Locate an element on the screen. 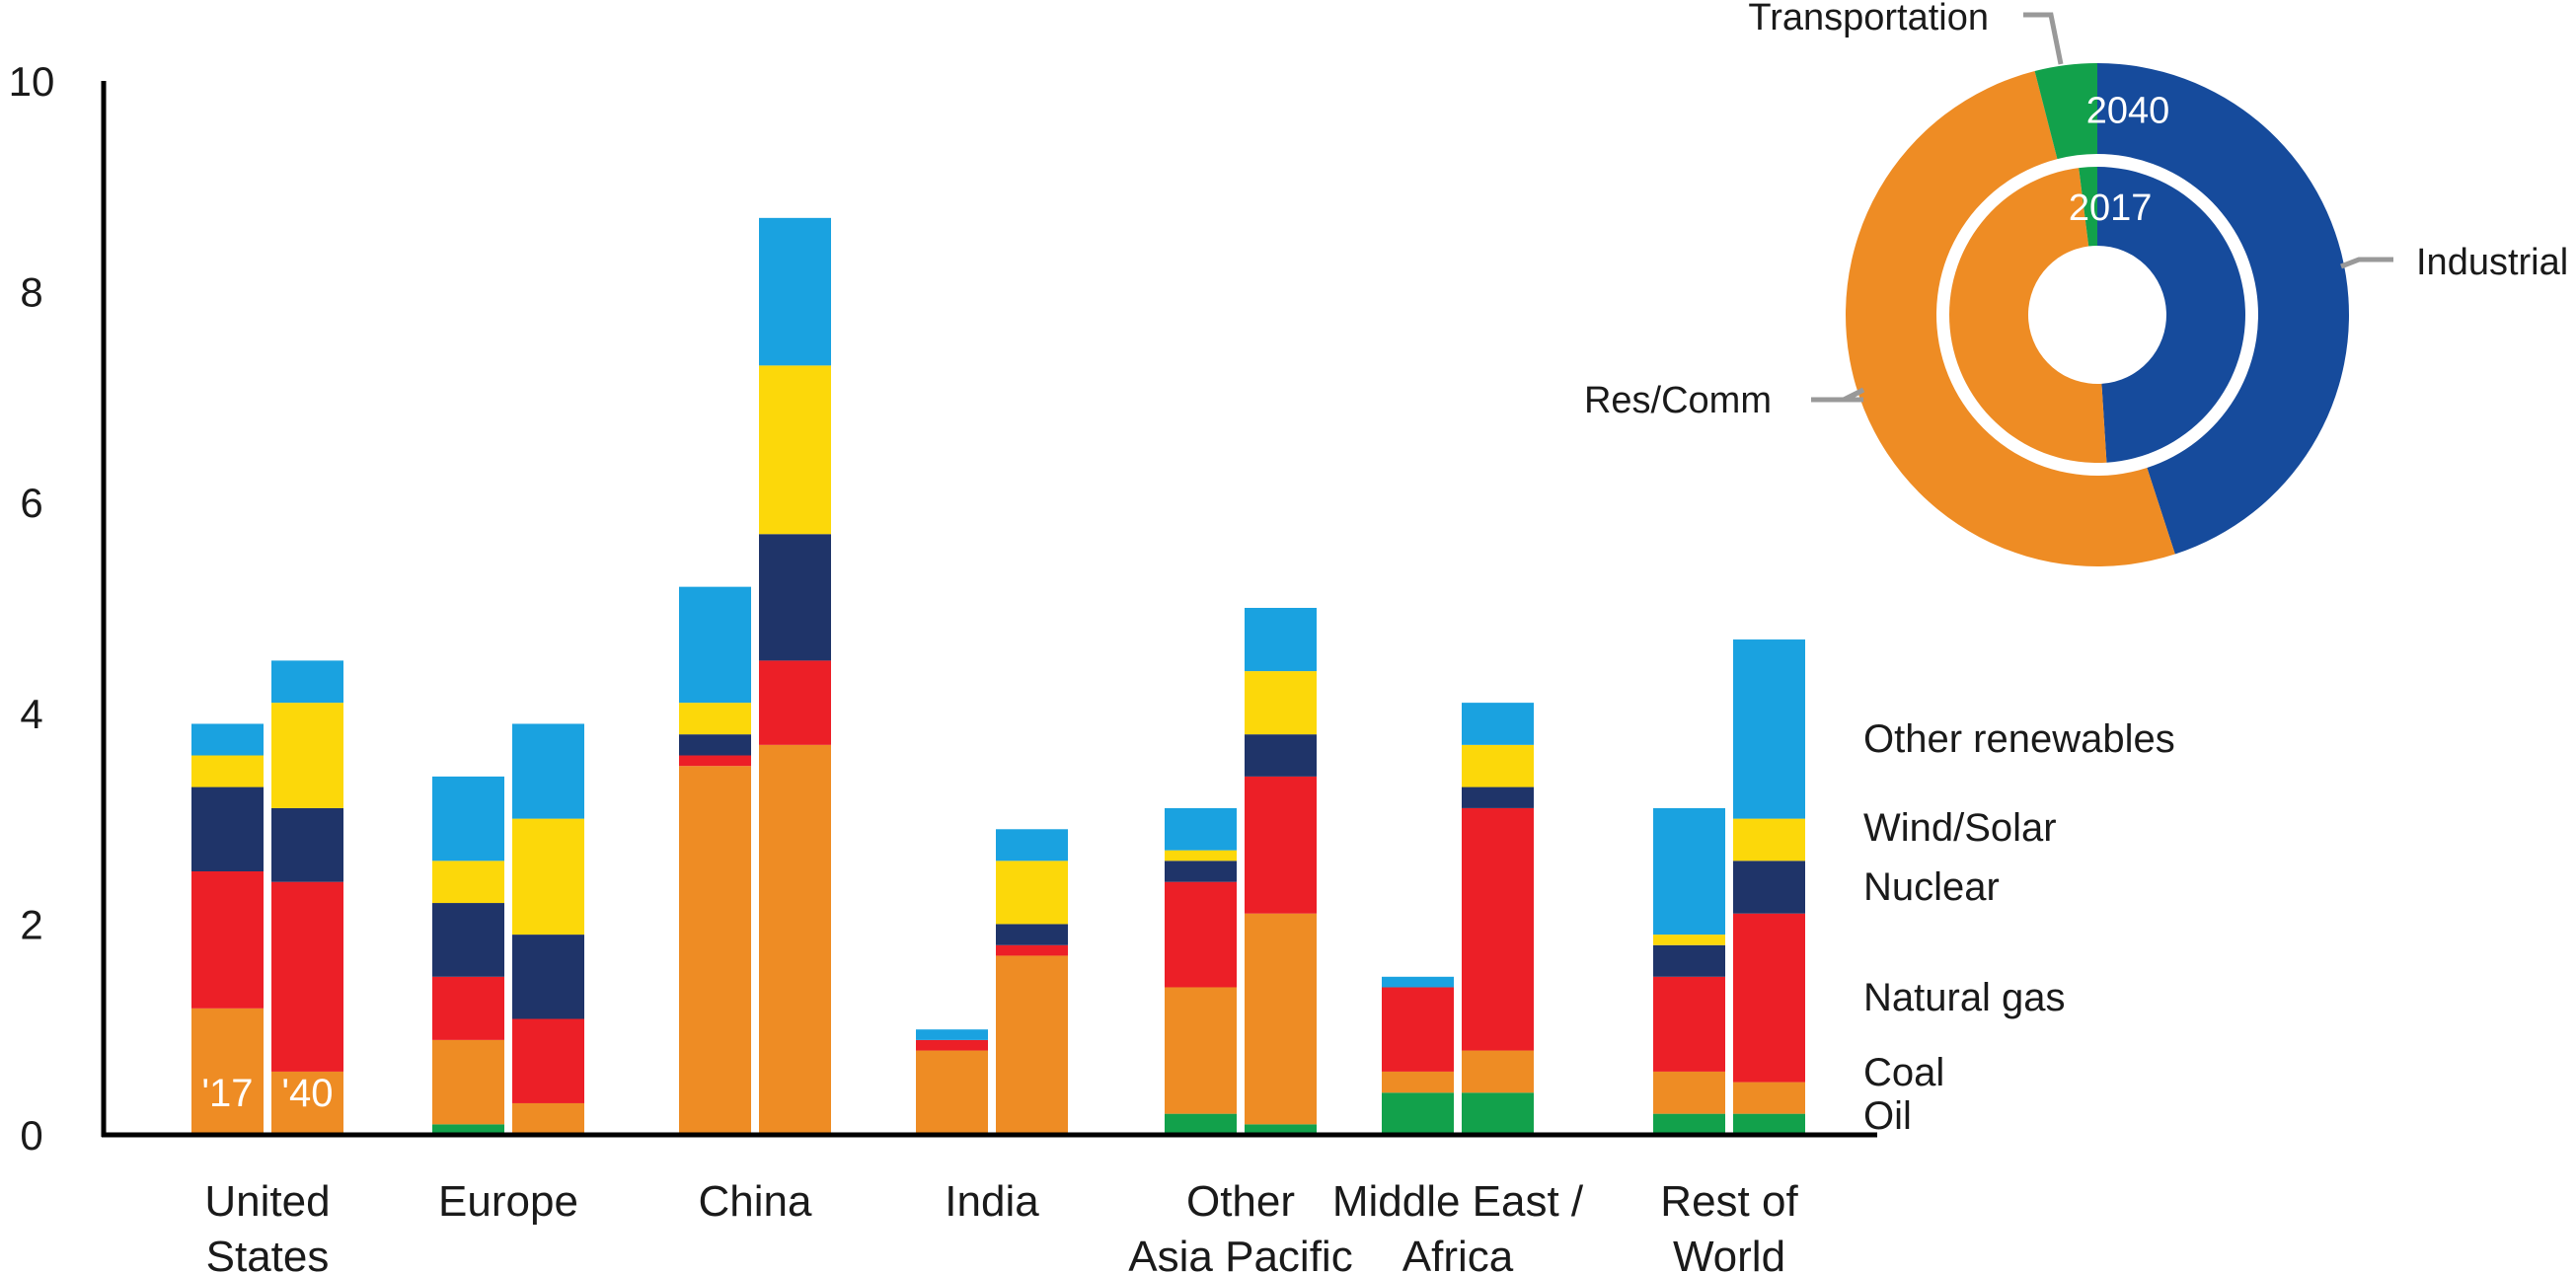 Image resolution: width=2576 pixels, height=1273 pixels. donut-slice-2040-industrial is located at coordinates (2223, 309).